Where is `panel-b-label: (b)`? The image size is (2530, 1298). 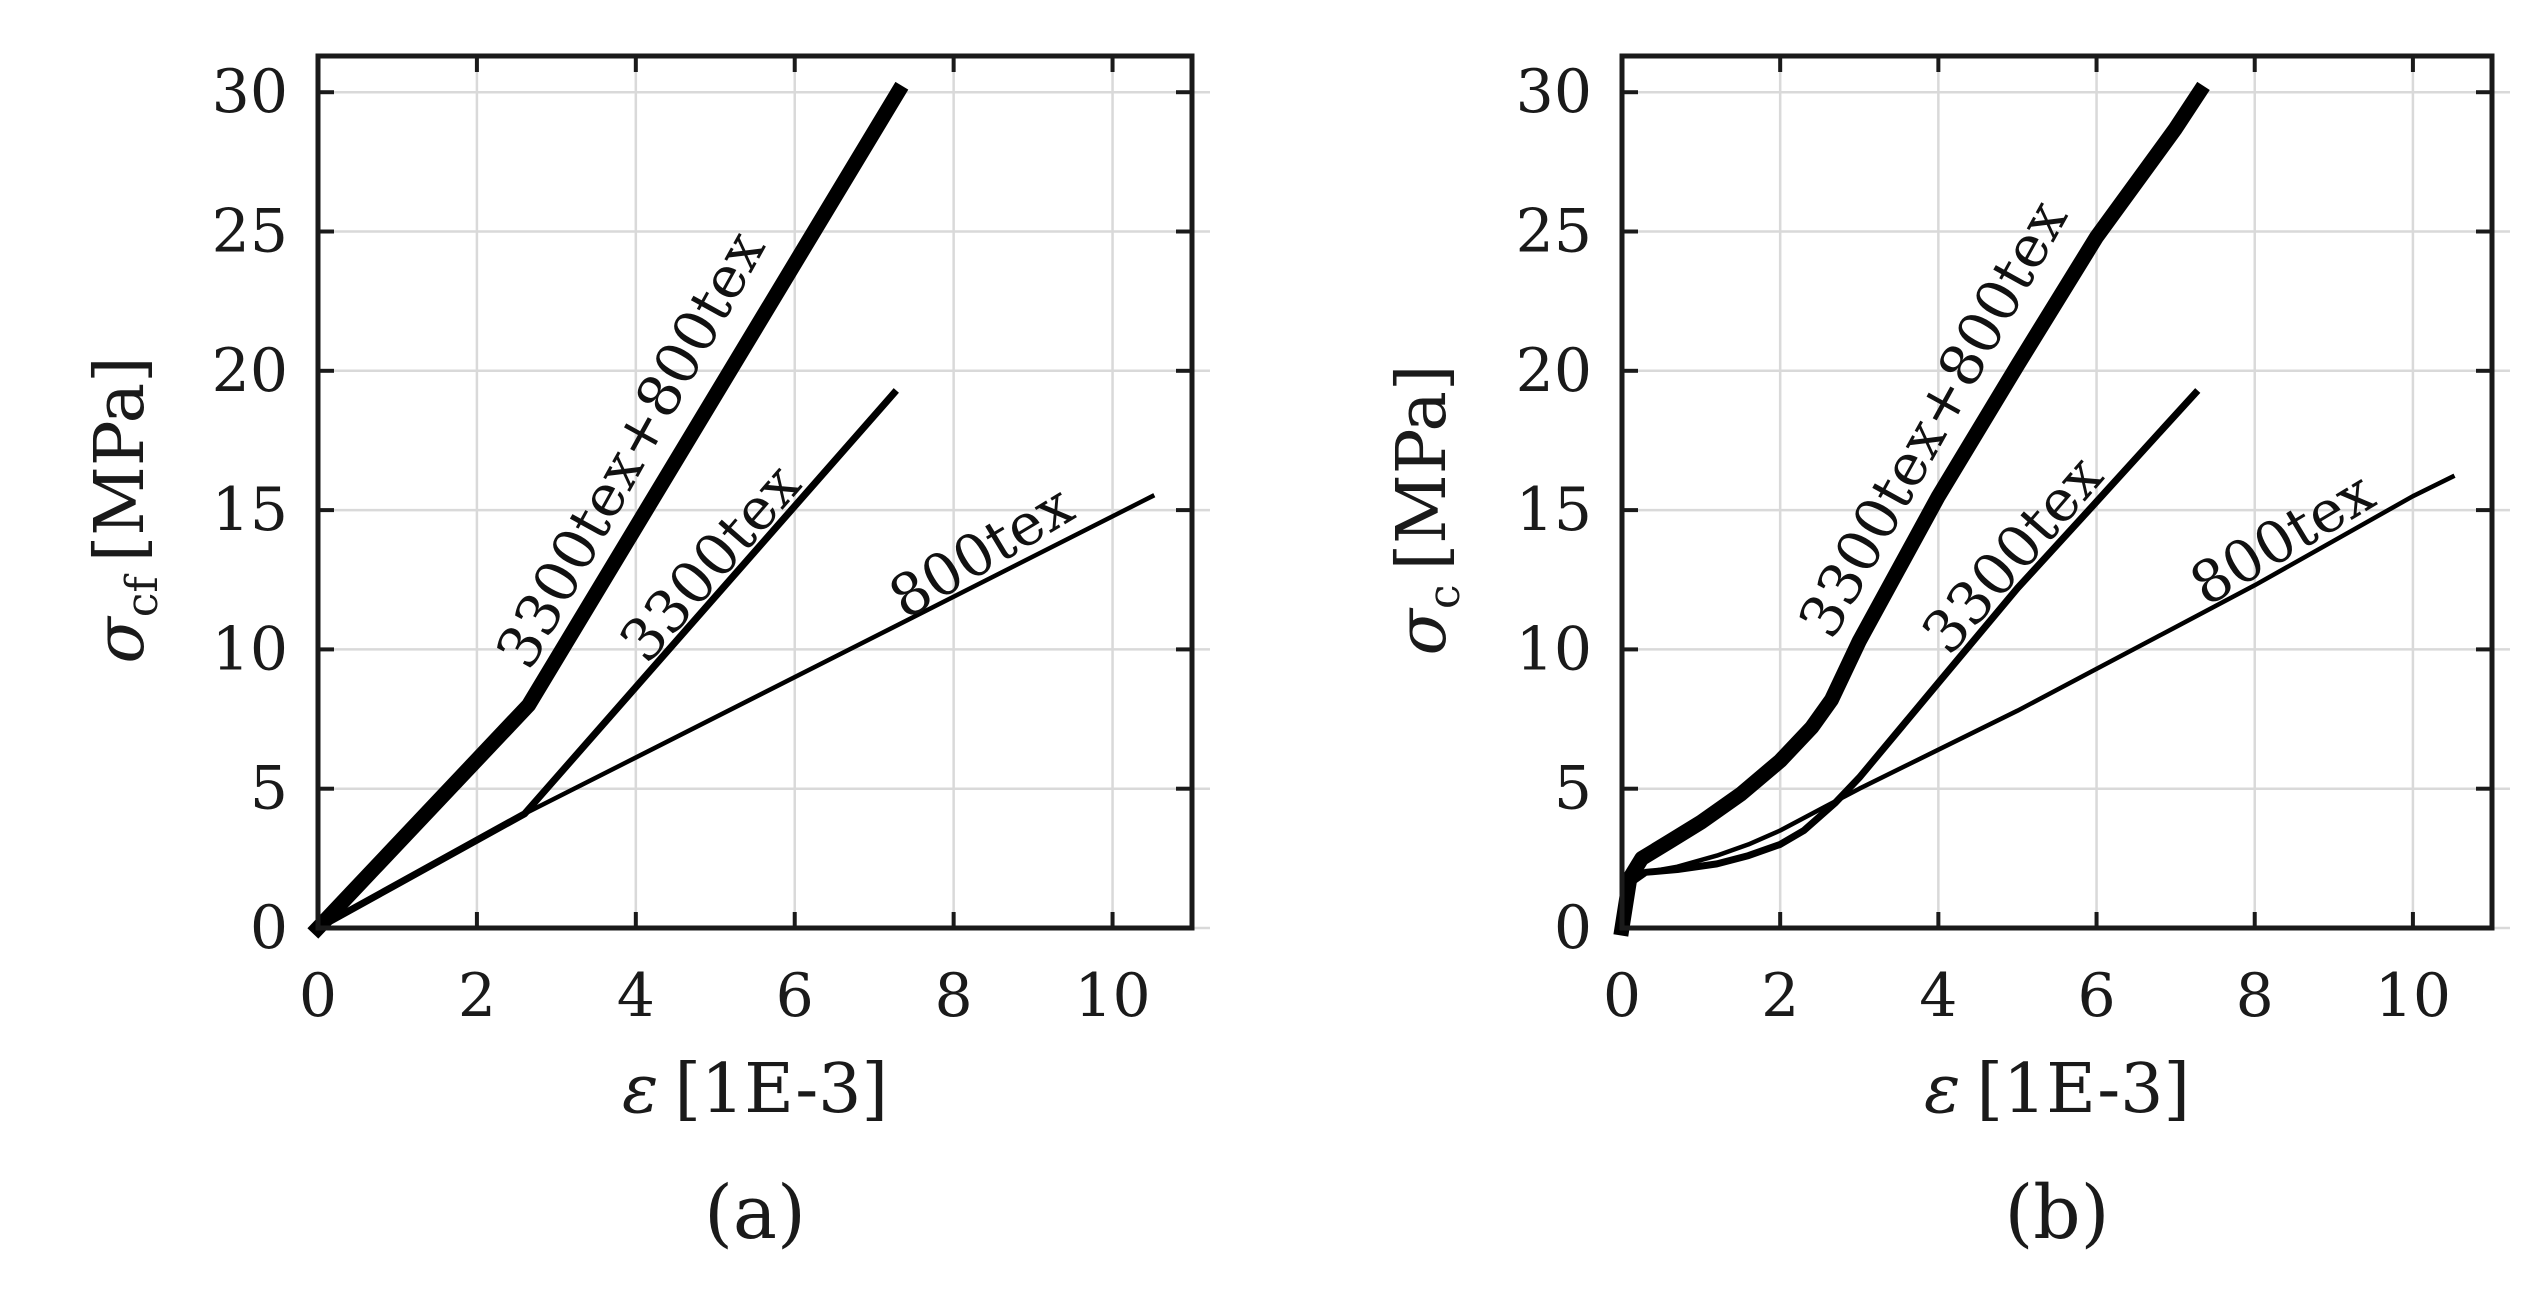
panel-b-label: (b) is located at coordinates (2056, 1213).